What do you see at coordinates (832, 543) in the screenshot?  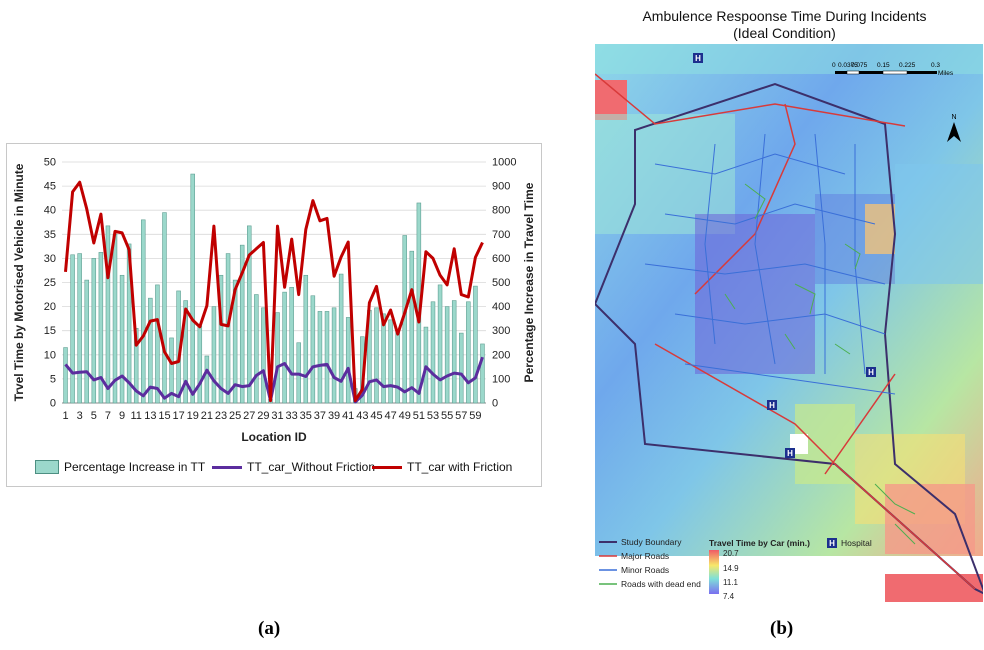 I see `map-legend-hospital-icon: H` at bounding box center [832, 543].